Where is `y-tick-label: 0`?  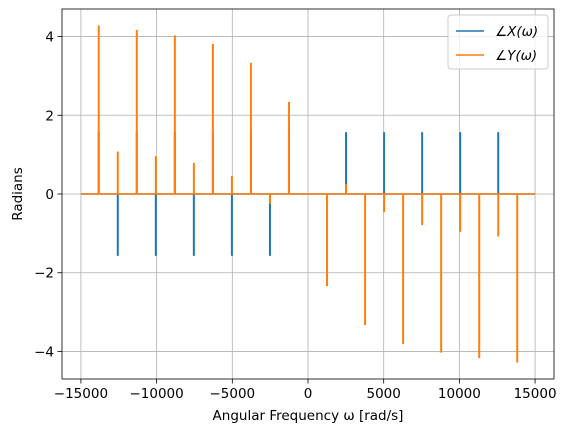
y-tick-label: 0 is located at coordinates (49, 195).